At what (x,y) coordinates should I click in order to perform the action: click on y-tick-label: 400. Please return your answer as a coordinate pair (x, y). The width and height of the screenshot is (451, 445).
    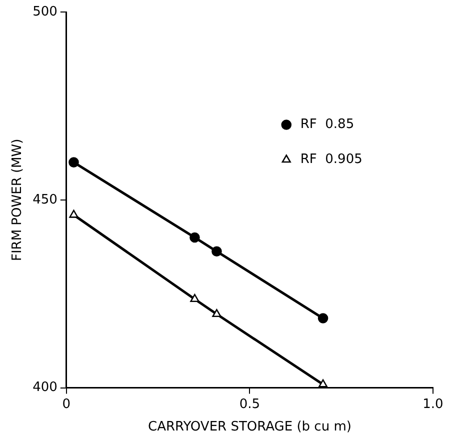
    Looking at the image, I should click on (45, 388).